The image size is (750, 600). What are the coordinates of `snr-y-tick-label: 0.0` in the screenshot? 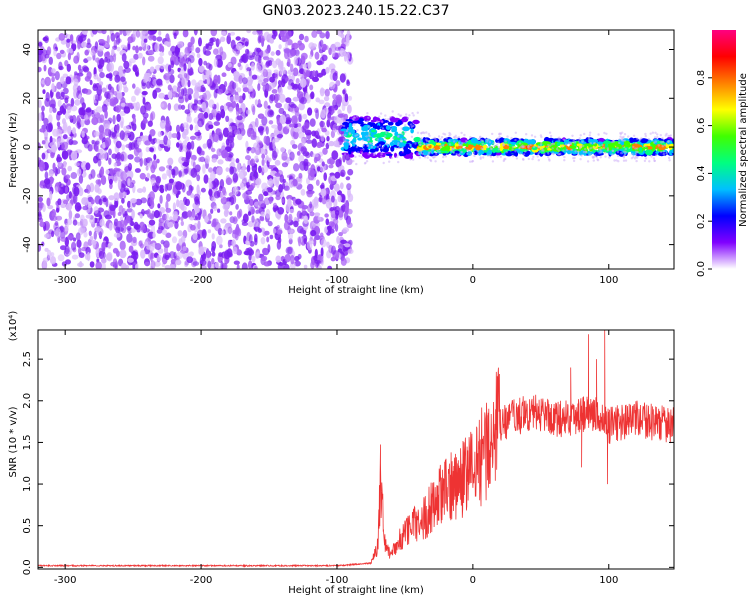 It's located at (27, 567).